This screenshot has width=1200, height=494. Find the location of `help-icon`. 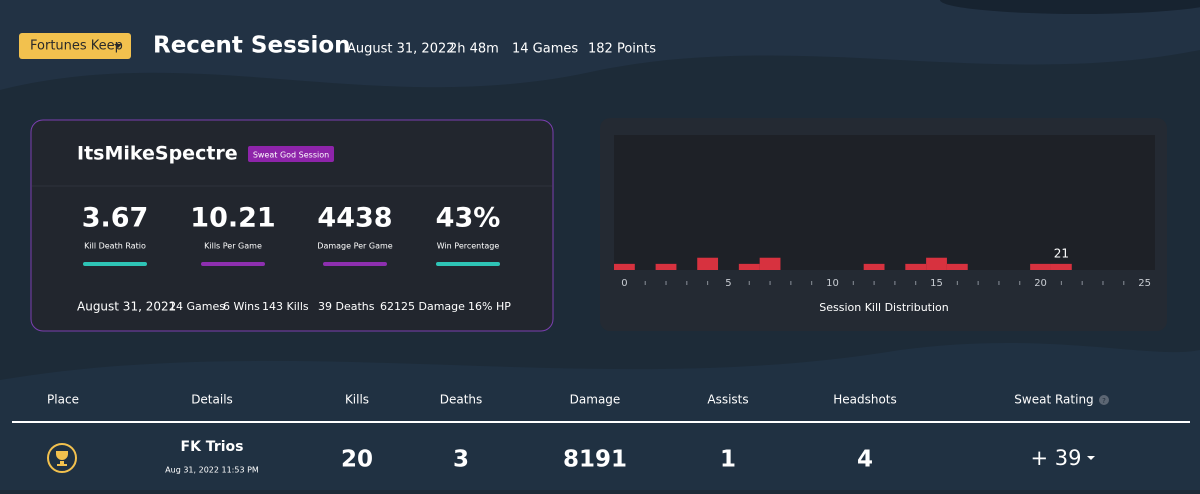

help-icon is located at coordinates (1104, 400).